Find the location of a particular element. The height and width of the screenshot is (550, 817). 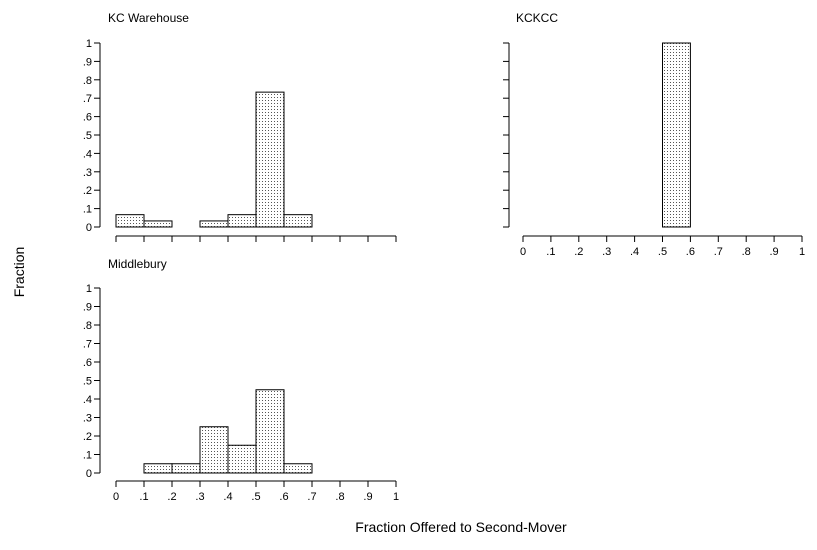

x-axis-title: Fraction Offered to Second-Mover is located at coordinates (461, 527).